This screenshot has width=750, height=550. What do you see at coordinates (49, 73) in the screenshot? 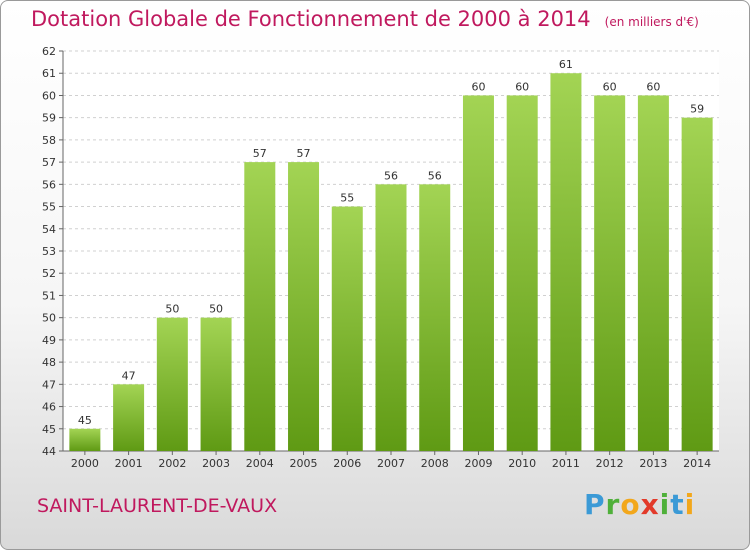
I see `y-tick-label: 61` at bounding box center [49, 73].